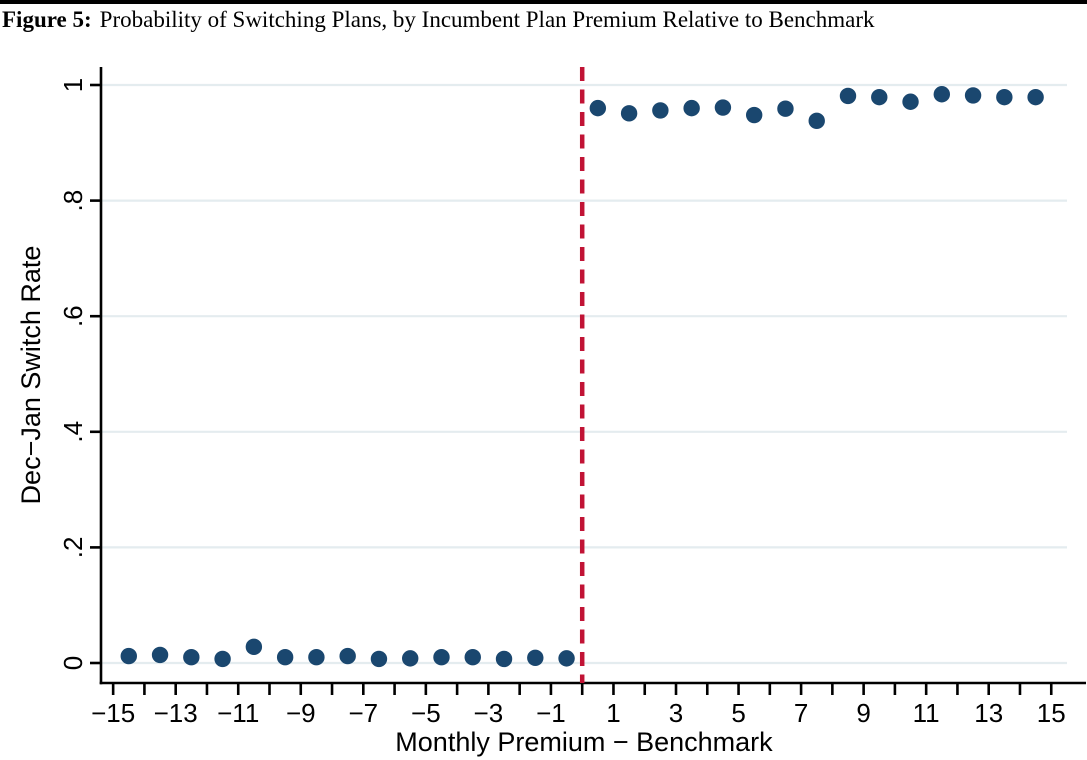  Describe the element at coordinates (31, 375) in the screenshot. I see `y-axis-title: Dec−Jan Switch Rate` at that location.